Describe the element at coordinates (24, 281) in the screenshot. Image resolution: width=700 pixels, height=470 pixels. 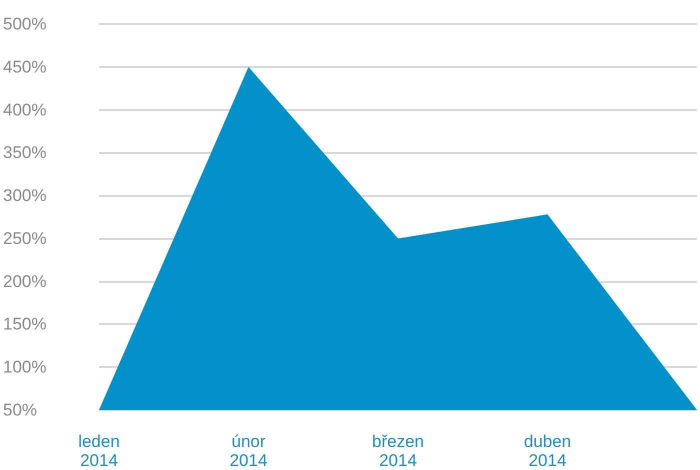
I see `y-tick-label: 200%` at that location.